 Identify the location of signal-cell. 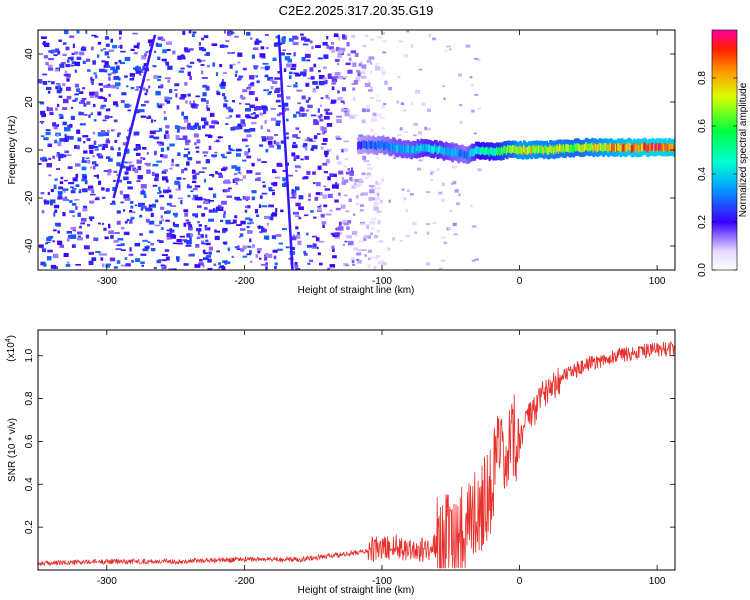
(548, 150).